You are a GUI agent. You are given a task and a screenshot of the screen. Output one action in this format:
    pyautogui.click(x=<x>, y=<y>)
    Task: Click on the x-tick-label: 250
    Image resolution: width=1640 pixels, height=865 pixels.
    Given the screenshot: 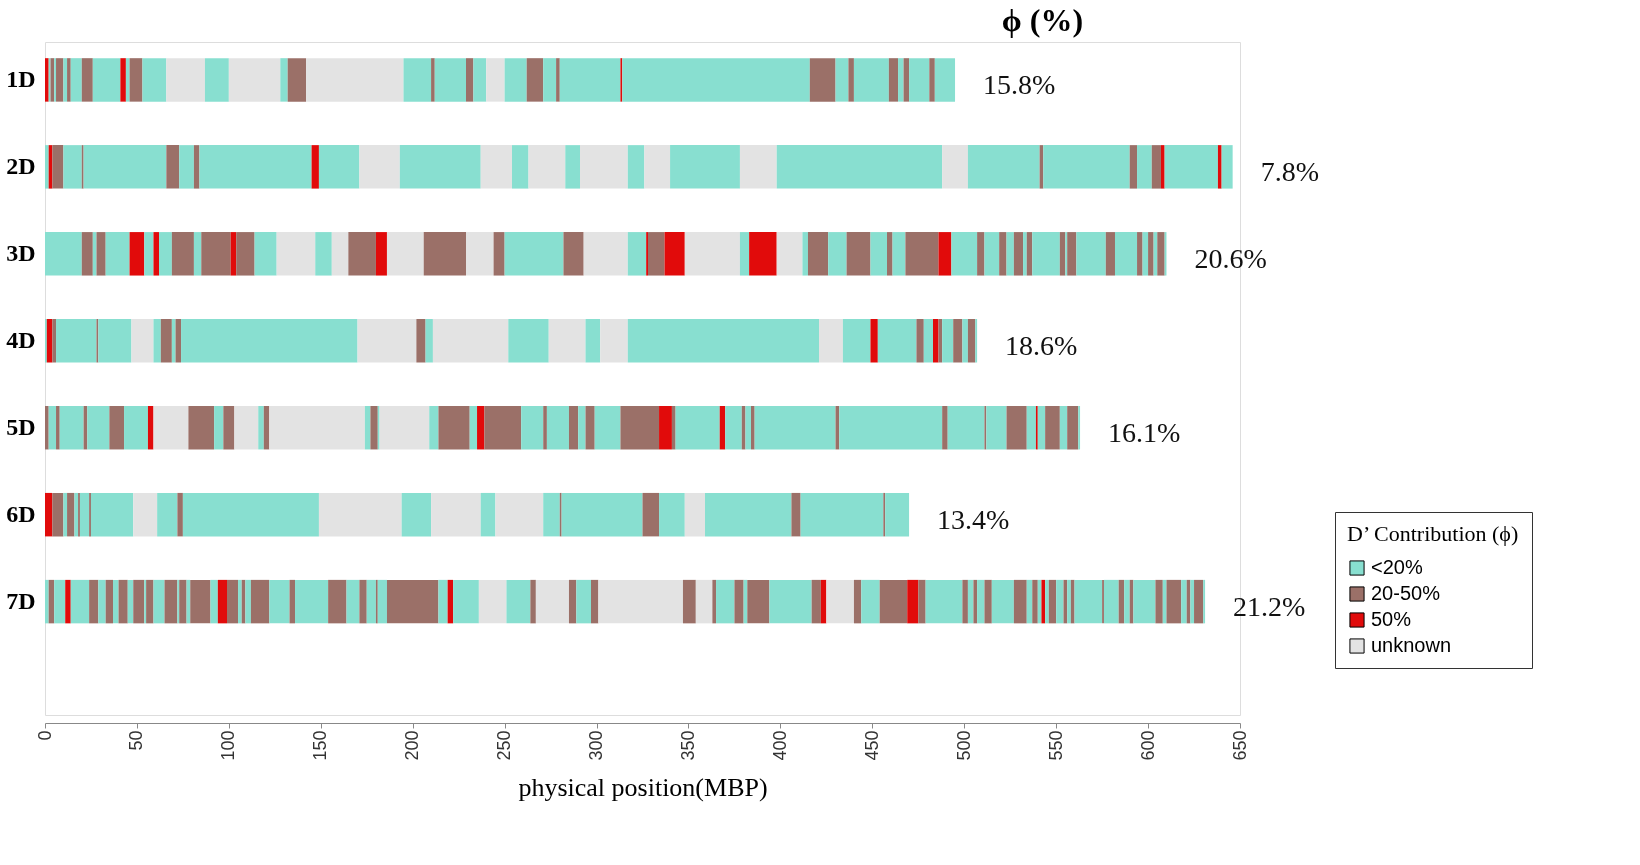 What is the action you would take?
    pyautogui.click(x=504, y=745)
    